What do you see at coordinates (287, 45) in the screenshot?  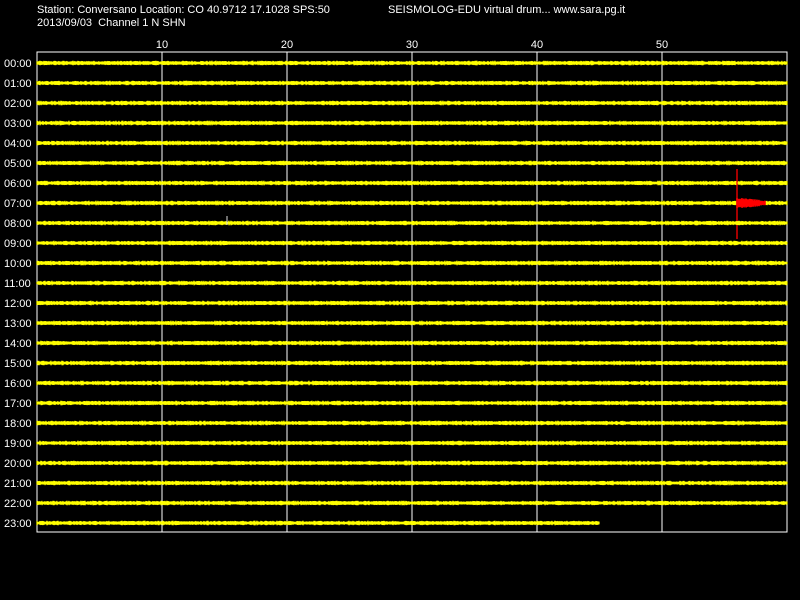 I see `x-tick-label: 20` at bounding box center [287, 45].